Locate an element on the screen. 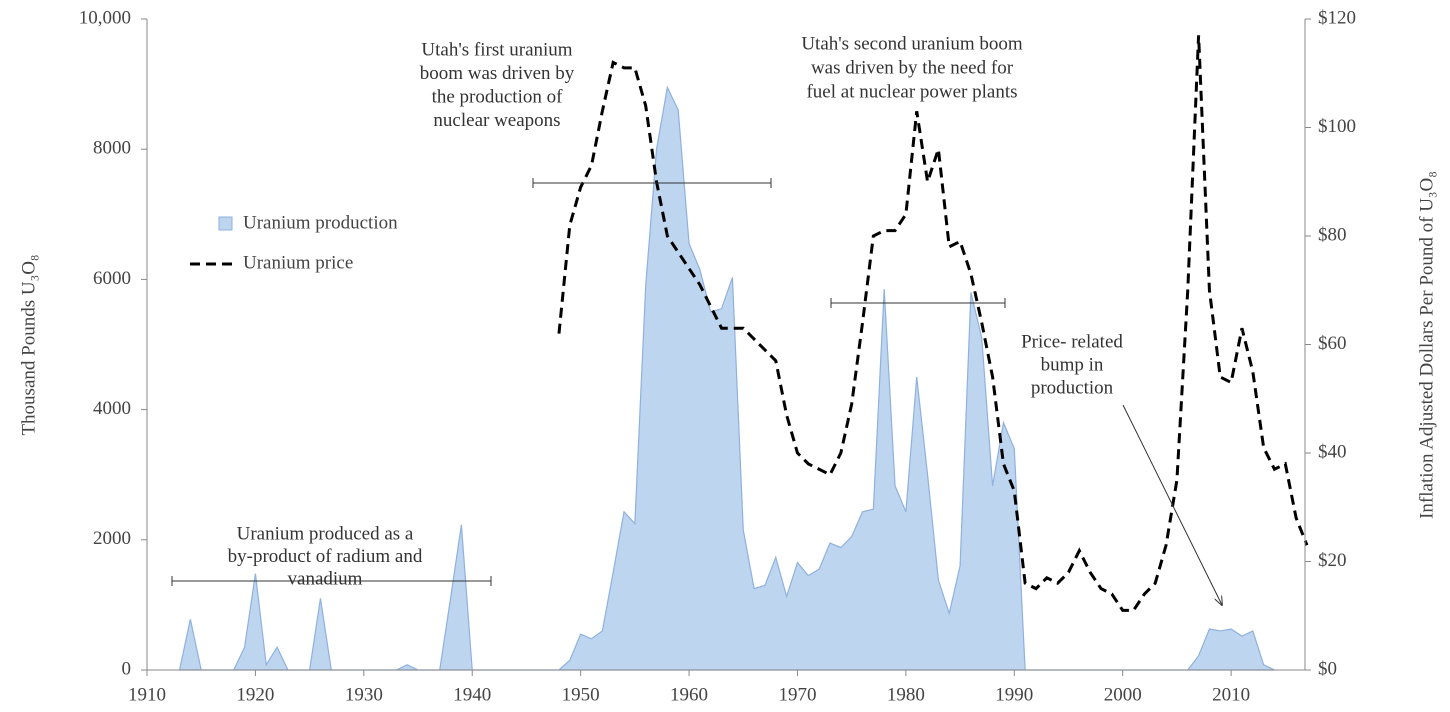  annotation: boom was driven by is located at coordinates (497, 73).